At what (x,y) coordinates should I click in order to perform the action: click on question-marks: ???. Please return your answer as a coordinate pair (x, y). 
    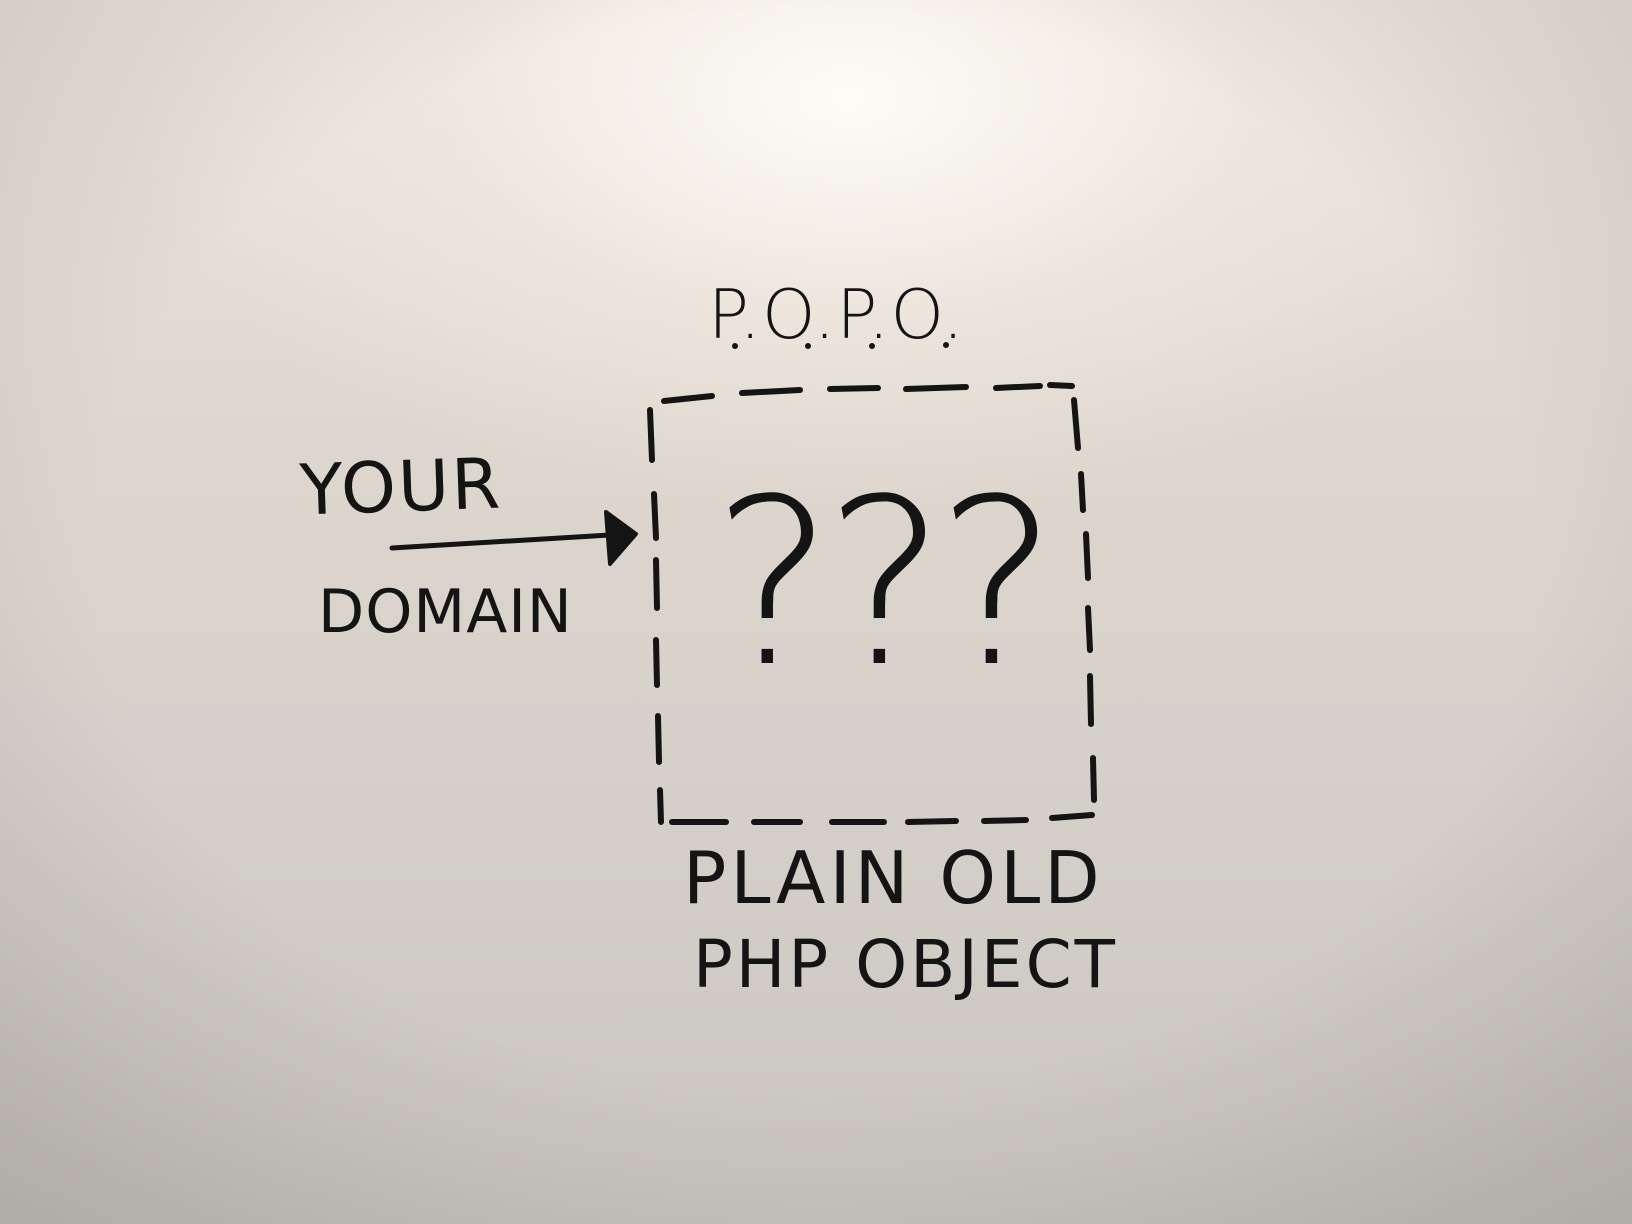
    Looking at the image, I should click on (885, 584).